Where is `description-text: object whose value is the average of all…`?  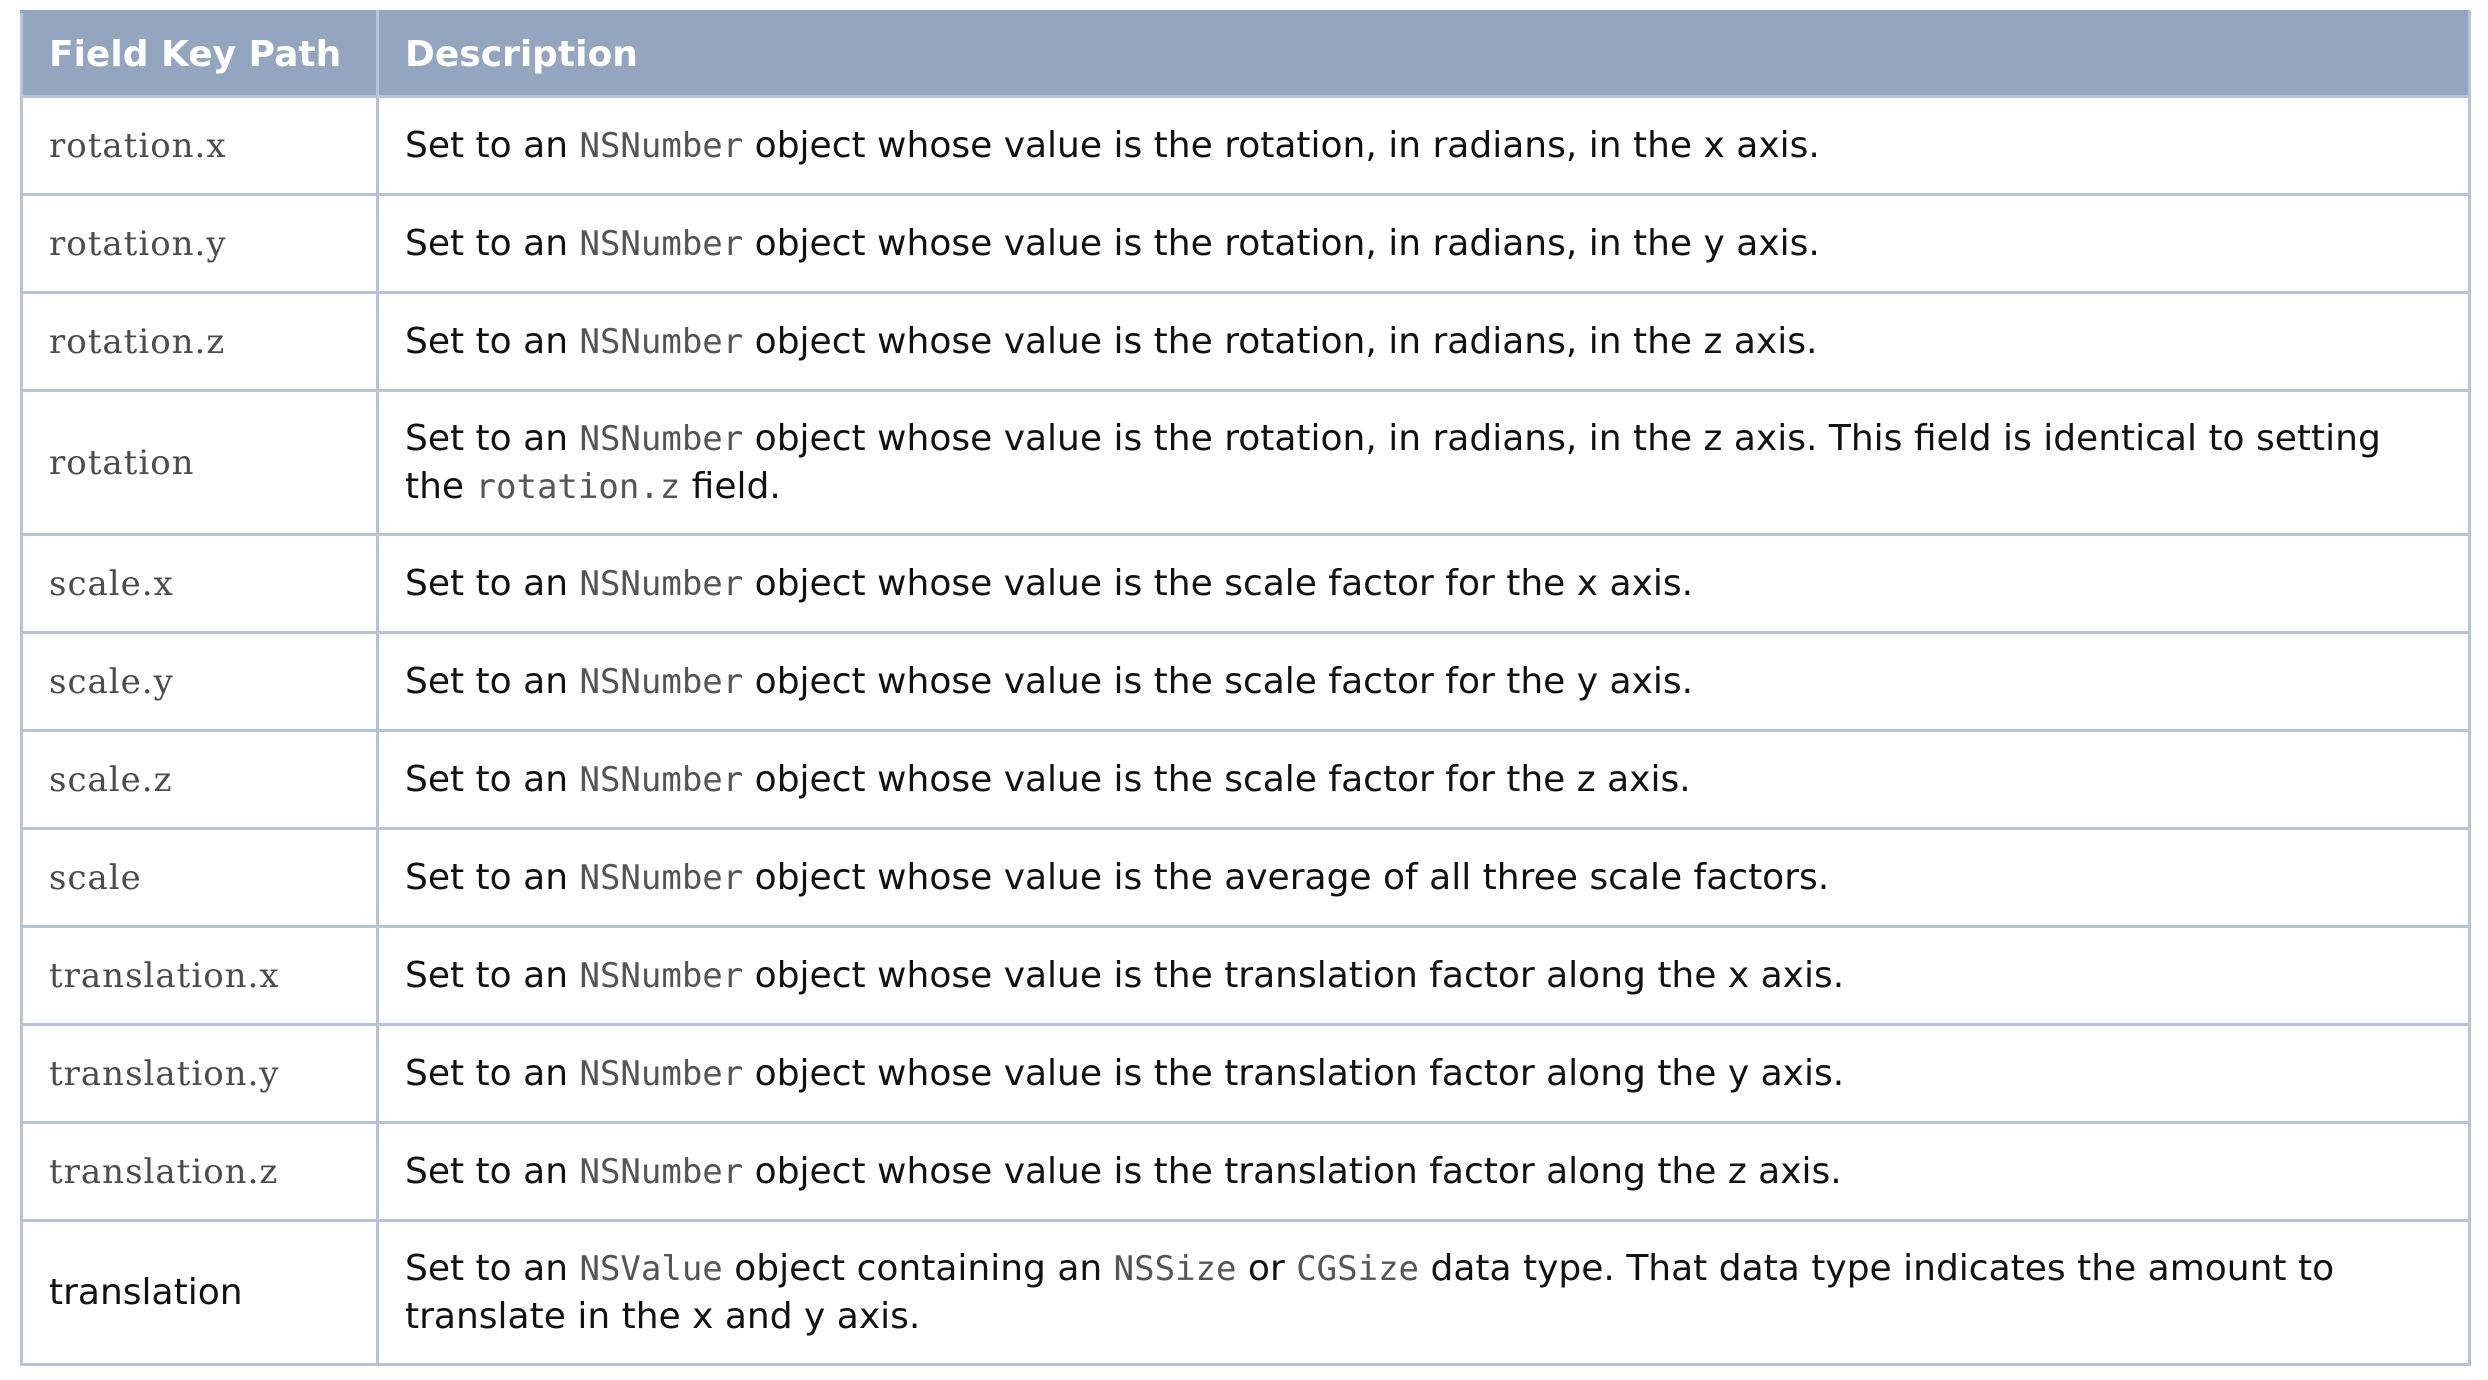 description-text: object whose value is the average of all… is located at coordinates (1286, 877).